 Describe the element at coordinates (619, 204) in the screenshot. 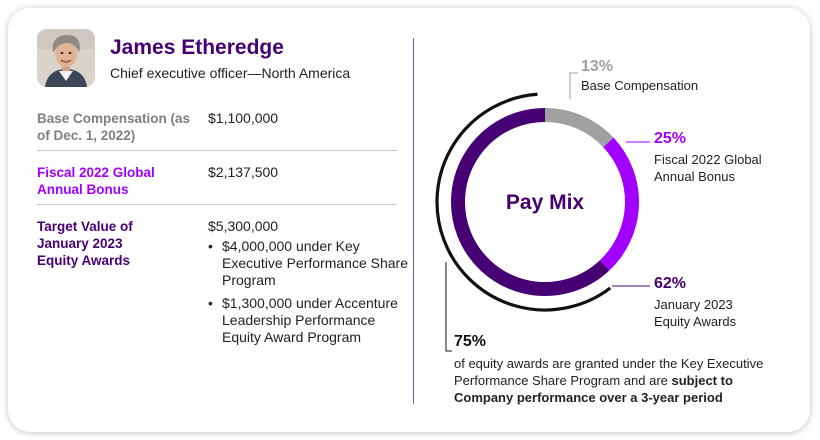

I see `donut-segment-bonus` at that location.